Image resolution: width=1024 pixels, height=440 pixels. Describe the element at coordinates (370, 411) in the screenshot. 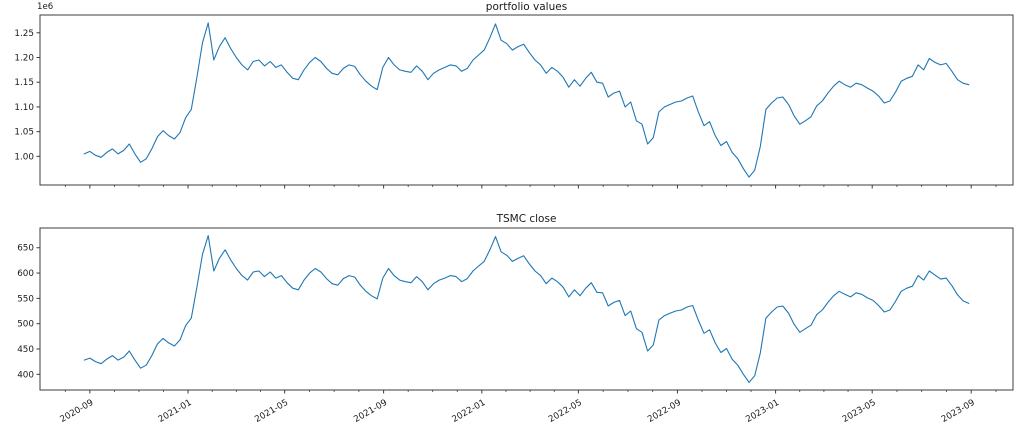

I see `x-tick-label: 2021-09` at that location.